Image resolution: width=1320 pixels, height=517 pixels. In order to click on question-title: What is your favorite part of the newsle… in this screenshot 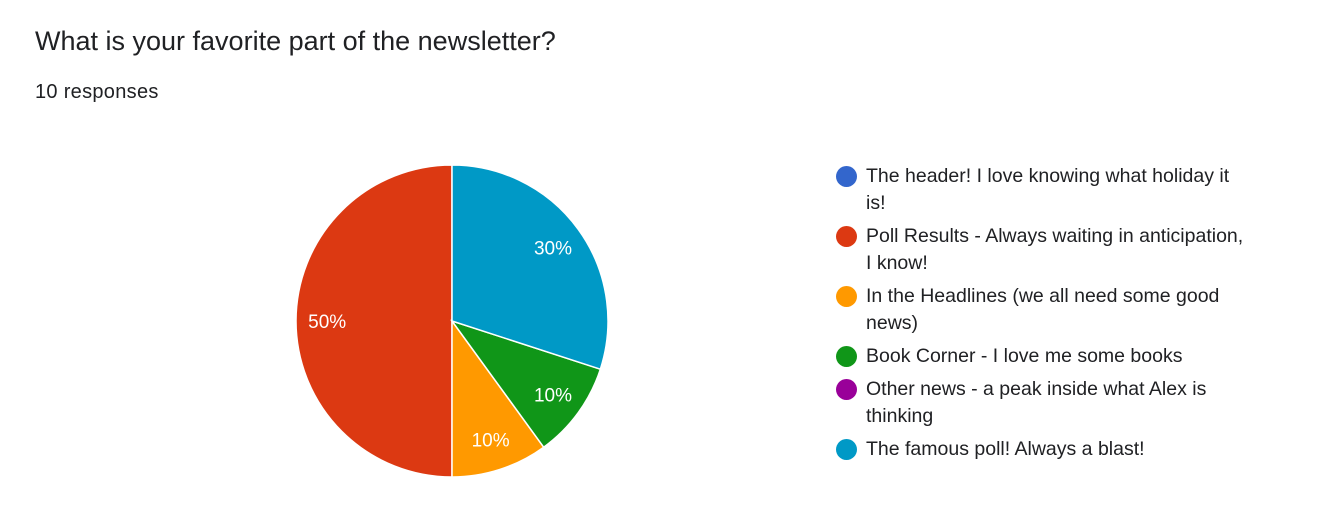, I will do `click(295, 41)`.